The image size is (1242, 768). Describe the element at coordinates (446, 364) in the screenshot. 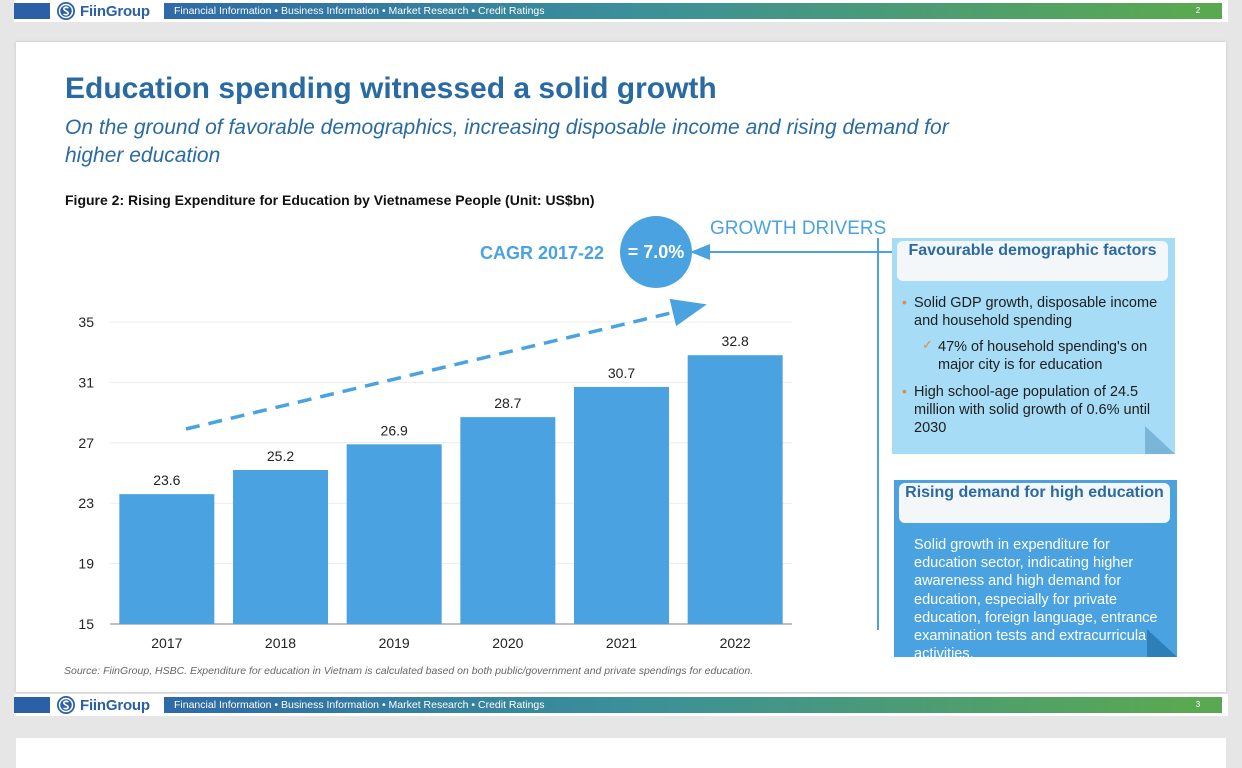

I see `trend-arrow` at that location.